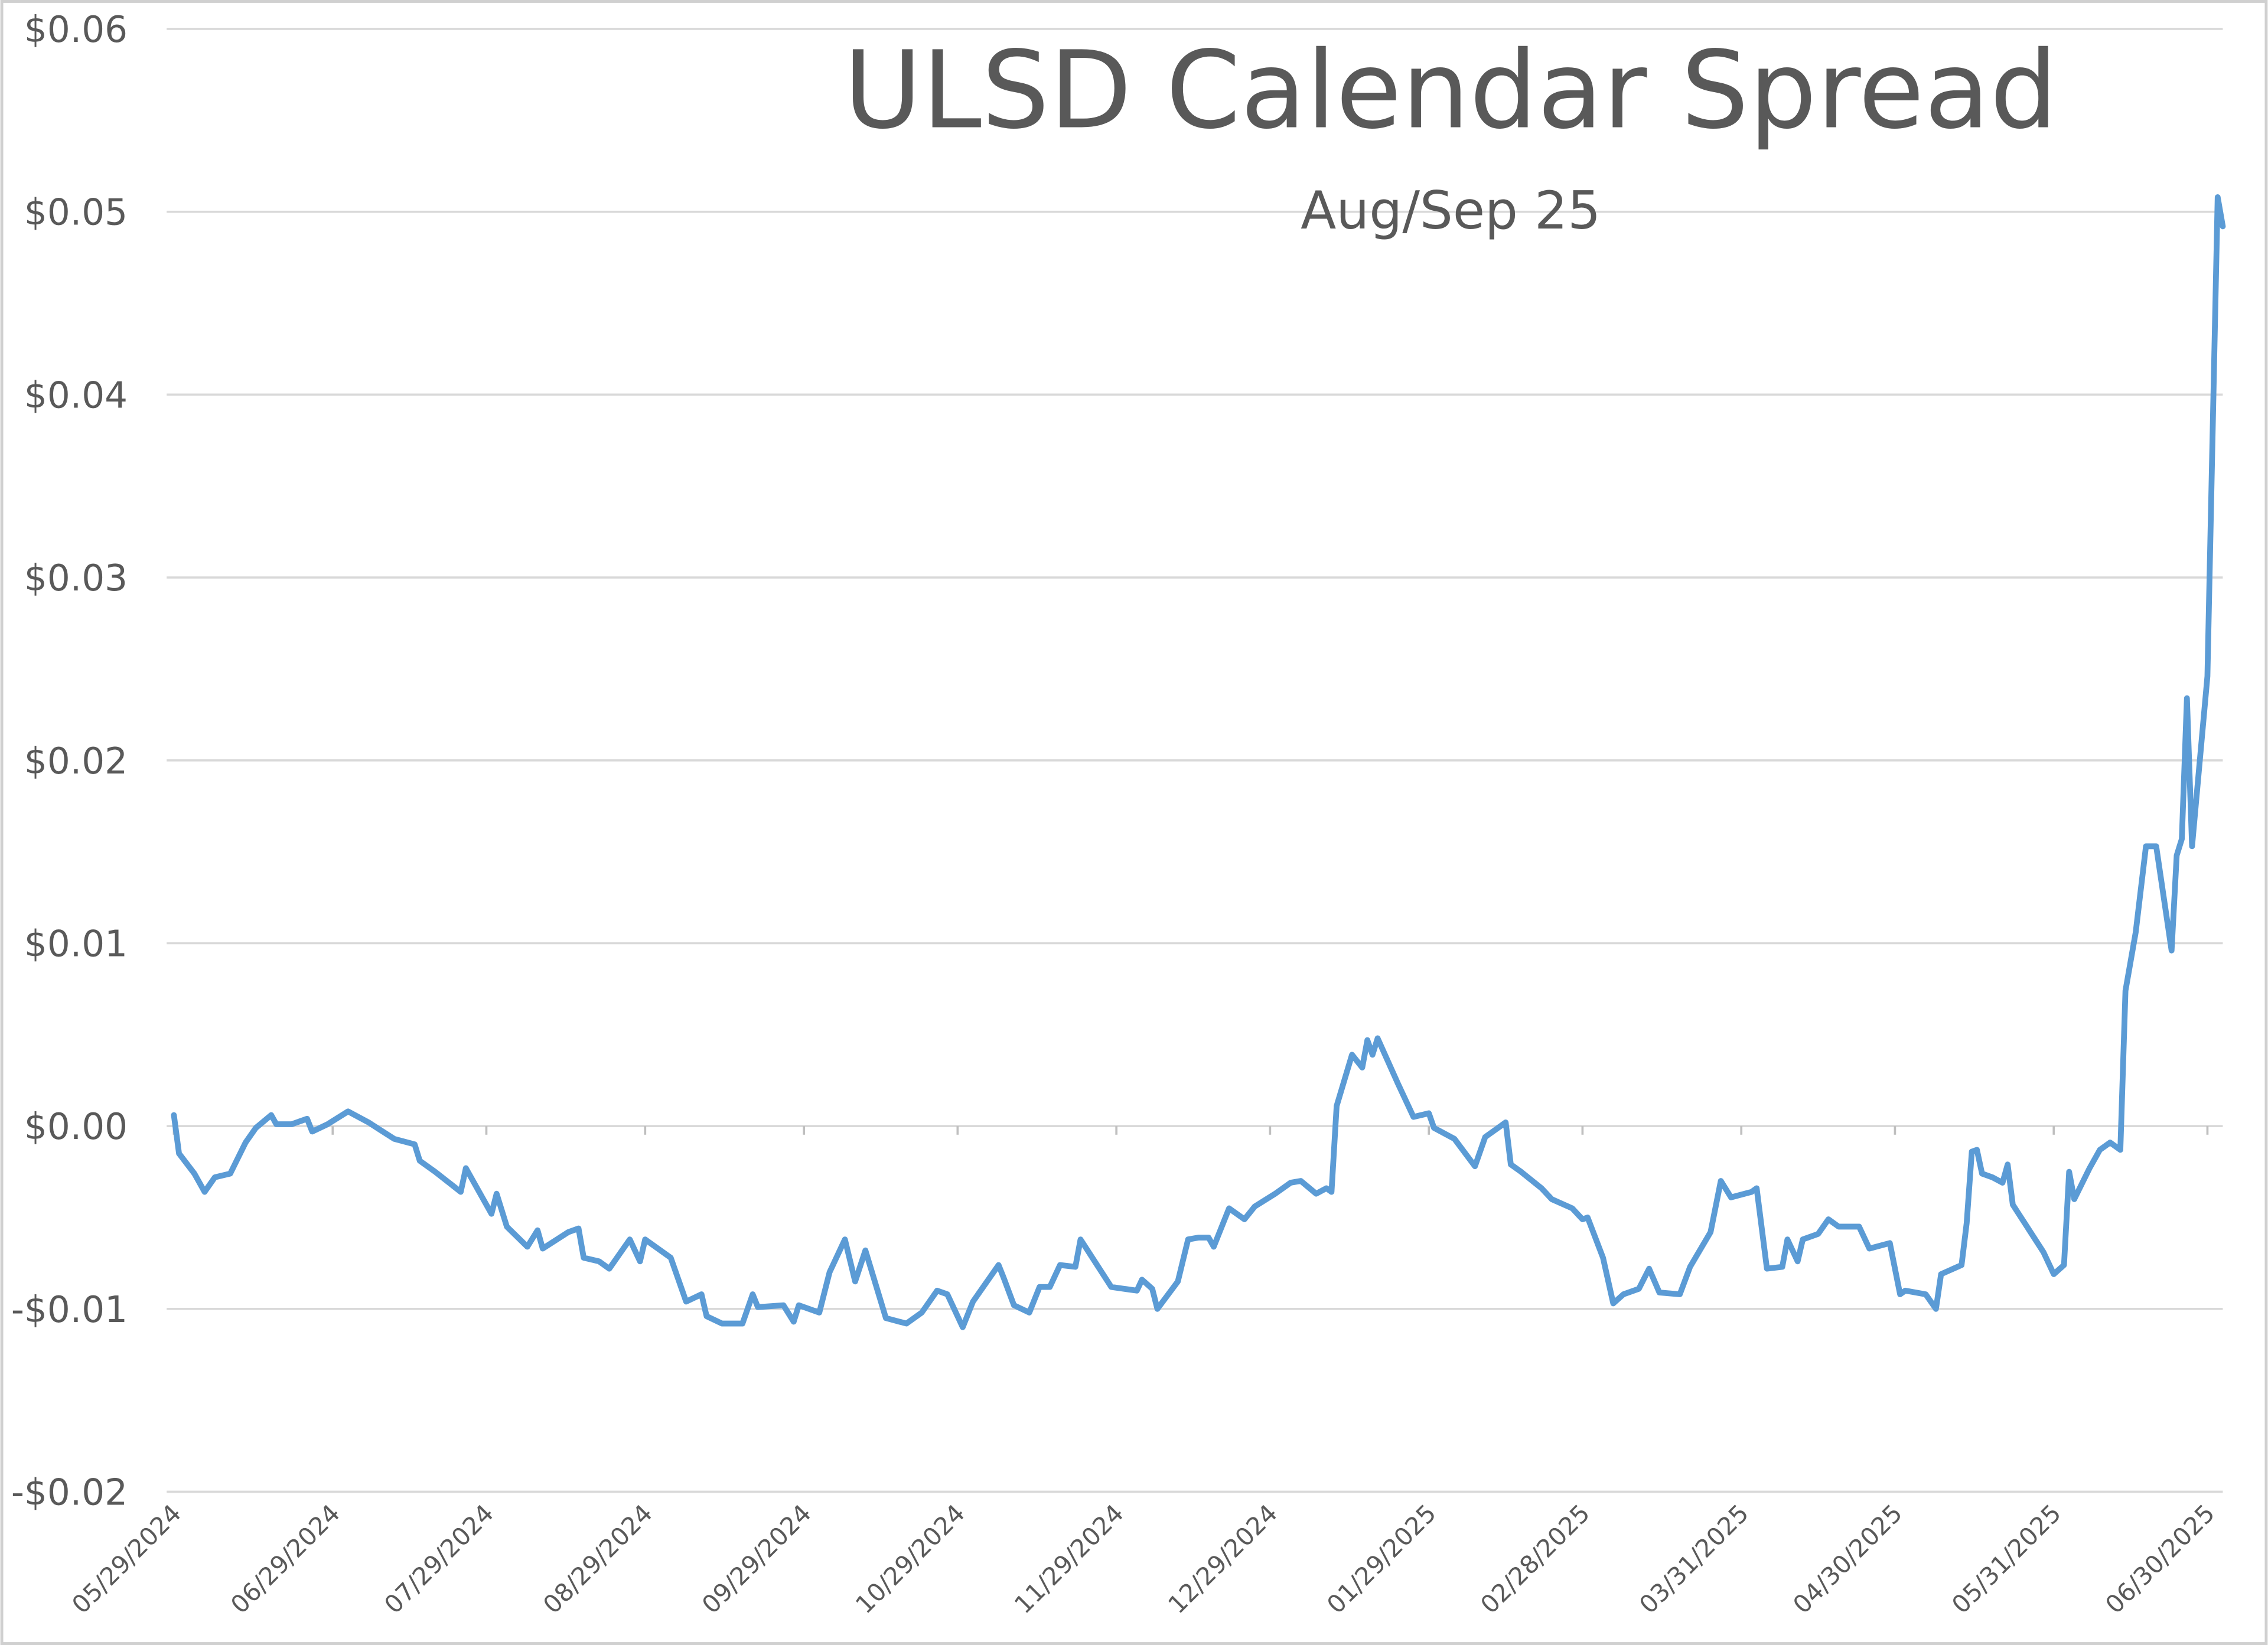  Describe the element at coordinates (69, 1310) in the screenshot. I see `y-tick-label: -$0.01` at that location.